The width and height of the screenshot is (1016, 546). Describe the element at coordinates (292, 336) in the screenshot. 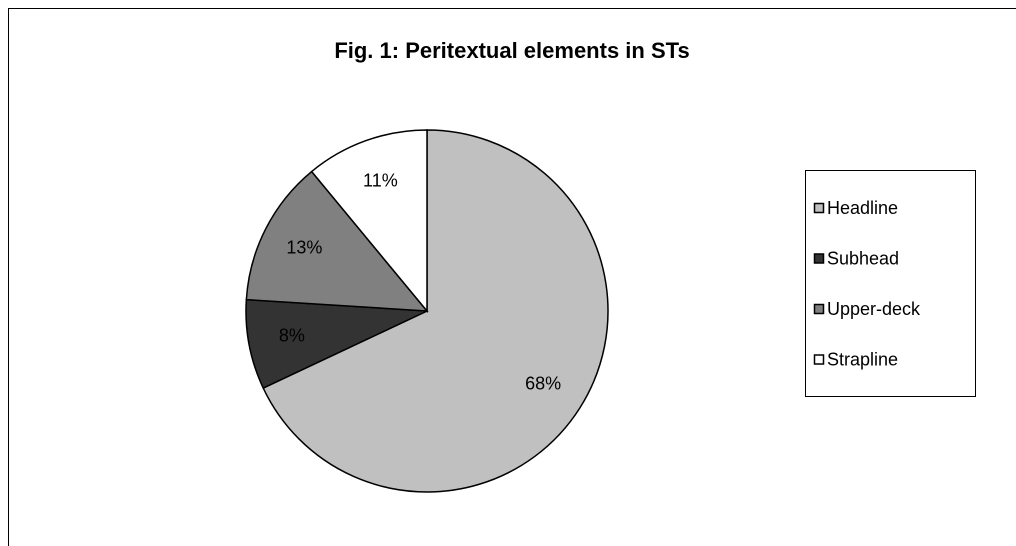

I see `data-label: 8%` at that location.